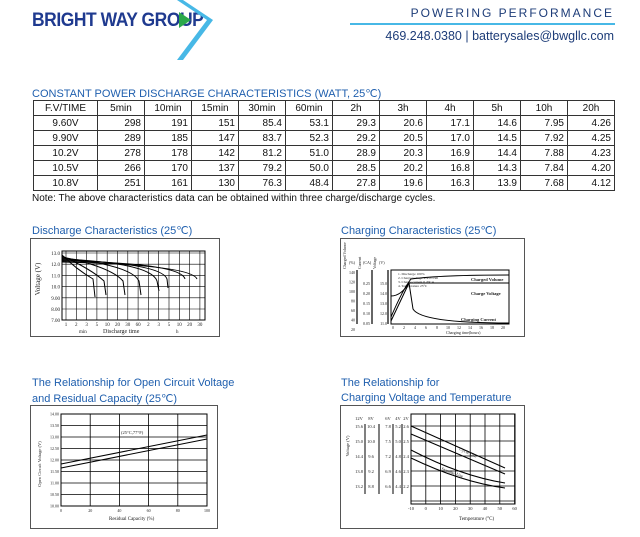 The height and width of the screenshot is (537, 640). I want to click on voltage-tick: 6.9, so click(388, 471).